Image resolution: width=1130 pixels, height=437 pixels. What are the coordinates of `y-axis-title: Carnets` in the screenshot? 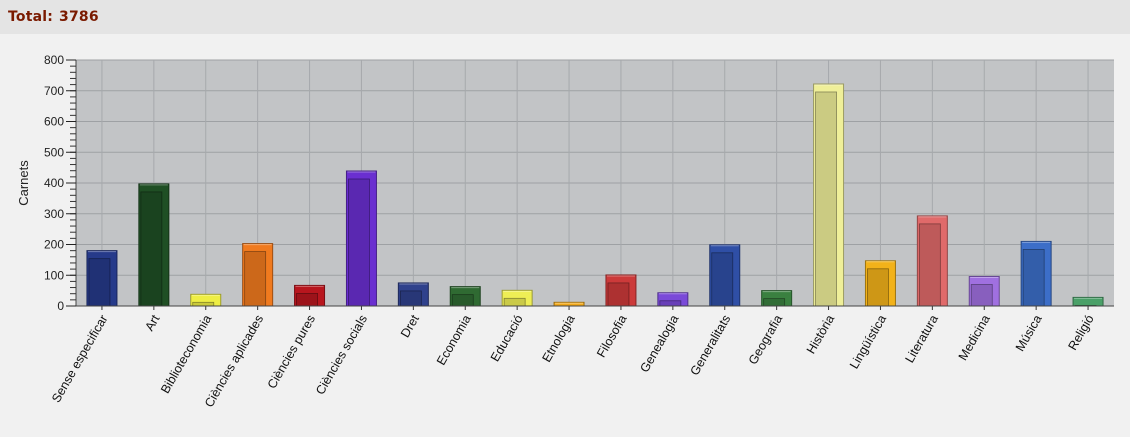 It's located at (23, 183).